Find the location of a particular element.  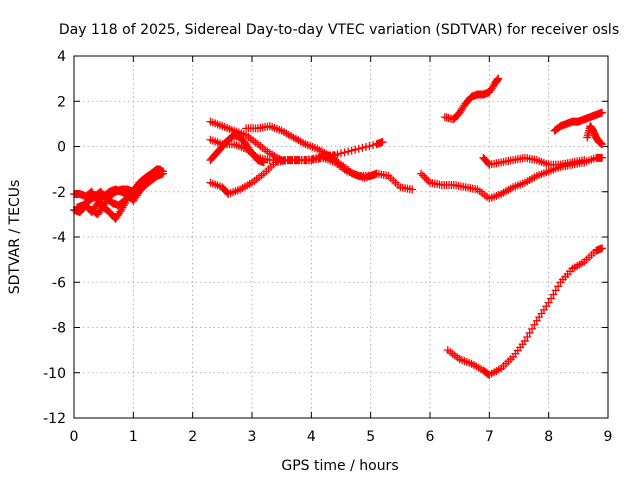

y-tick-labels: -12 -10 -8 -6 -4 -2 0 2 4 is located at coordinates (54, 238).